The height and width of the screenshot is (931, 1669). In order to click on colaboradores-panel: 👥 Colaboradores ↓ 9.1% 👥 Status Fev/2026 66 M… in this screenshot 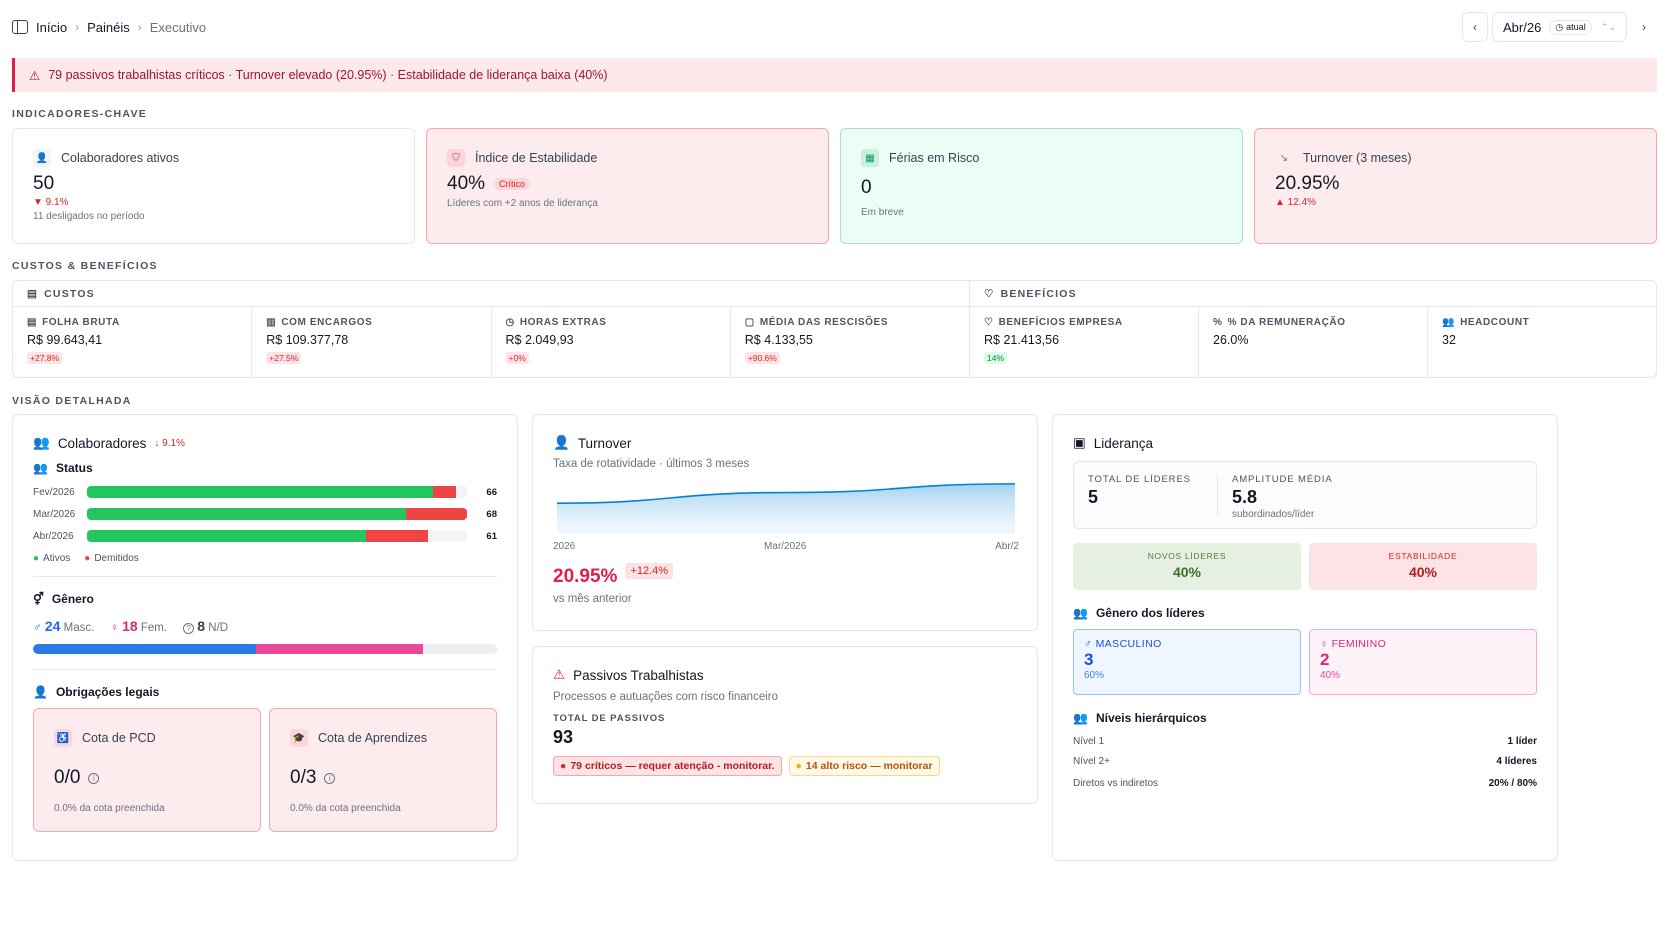, I will do `click(265, 637)`.